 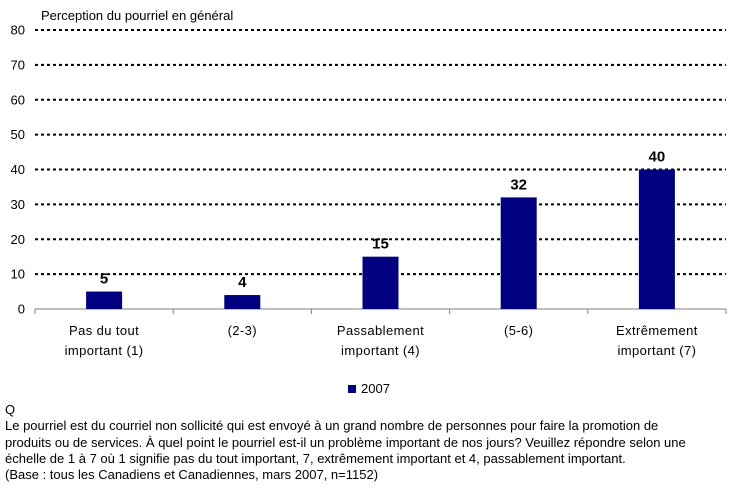 What do you see at coordinates (380, 350) in the screenshot?
I see `x-category-label: important (4)` at bounding box center [380, 350].